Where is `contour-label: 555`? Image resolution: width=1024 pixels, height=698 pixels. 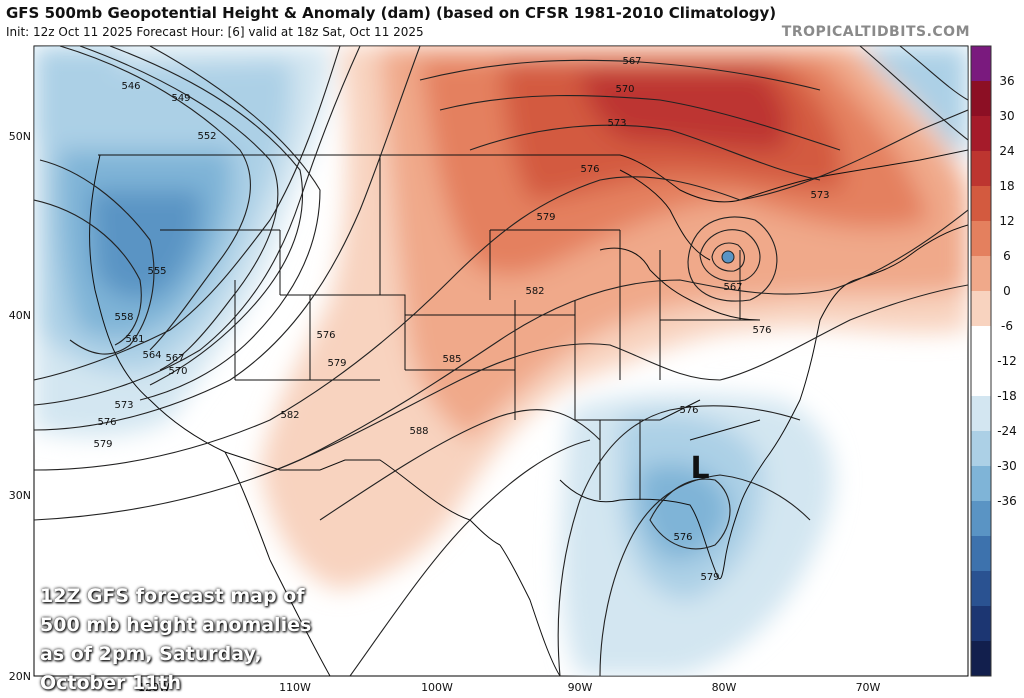
contour-label: 555 is located at coordinates (156, 271).